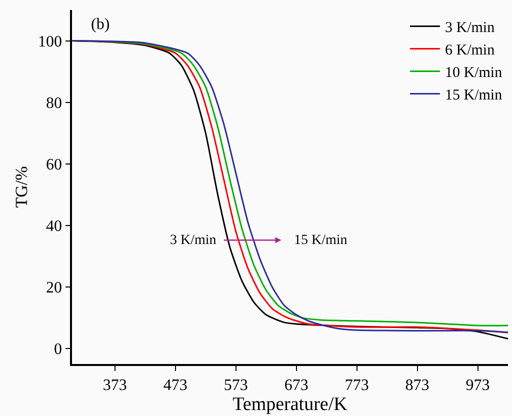  I want to click on y-tick-label: 40, so click(54, 227).